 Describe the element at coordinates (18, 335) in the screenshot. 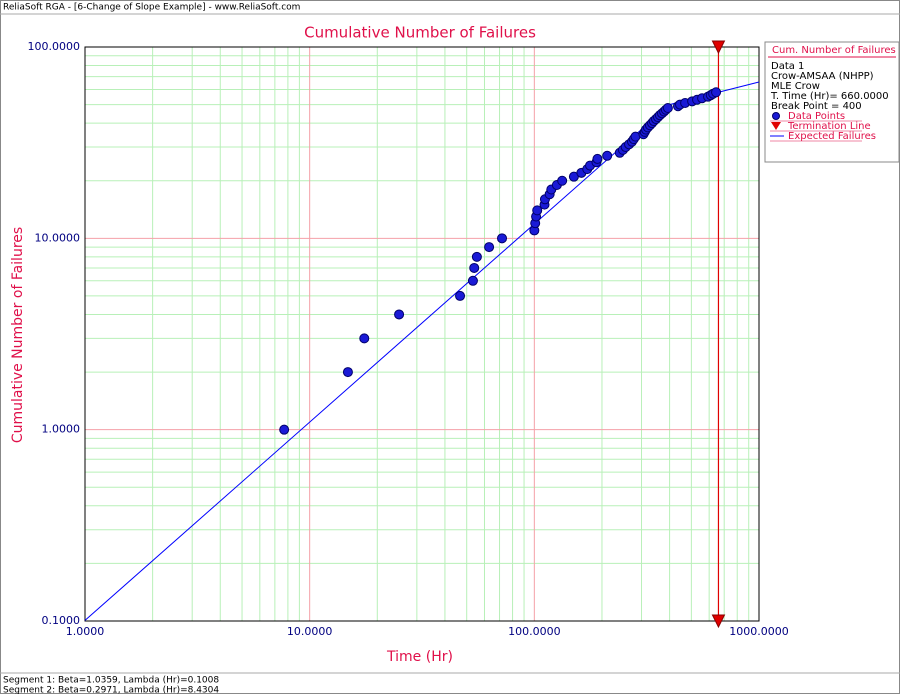

I see `y-axis-label: Cumulative Number of Failures` at that location.